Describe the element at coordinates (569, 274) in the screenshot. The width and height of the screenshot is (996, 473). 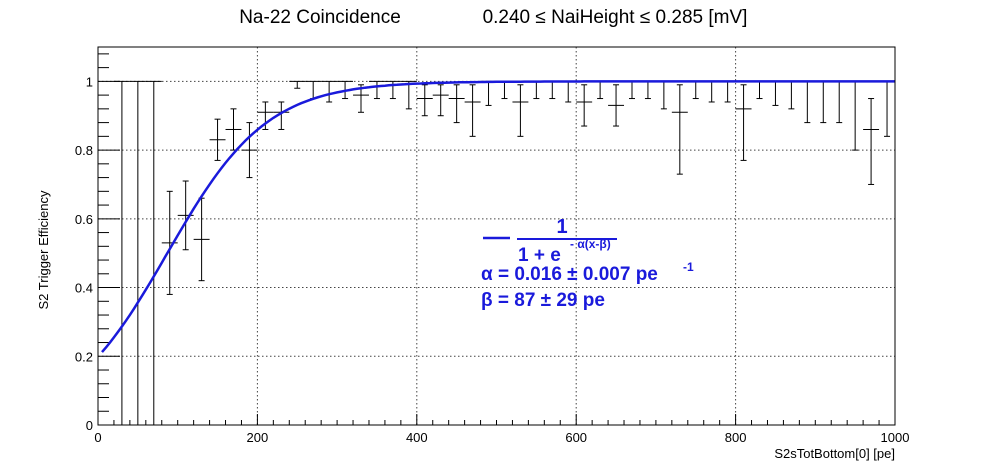
I see `fit-alpha-label: α = 0.016 ± 0.007 pe` at that location.